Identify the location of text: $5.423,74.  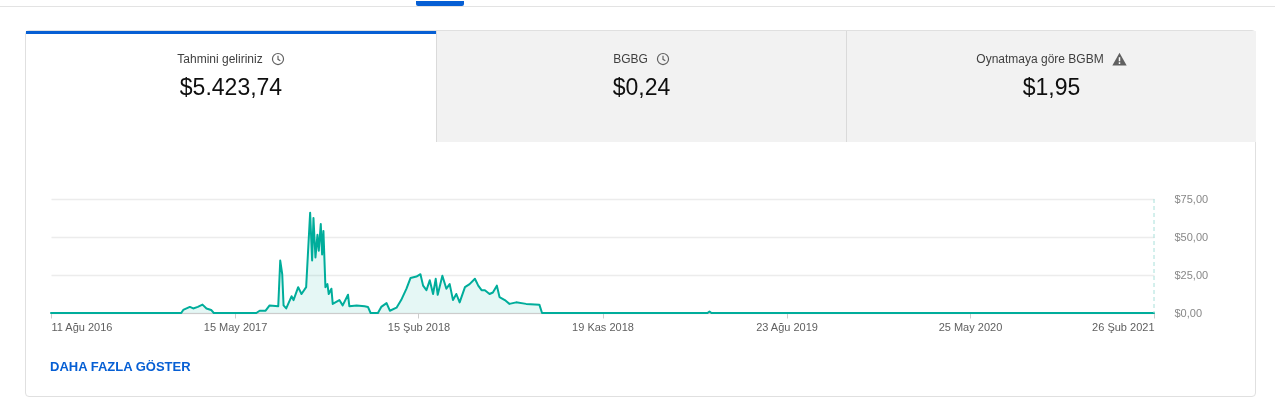
(231, 87).